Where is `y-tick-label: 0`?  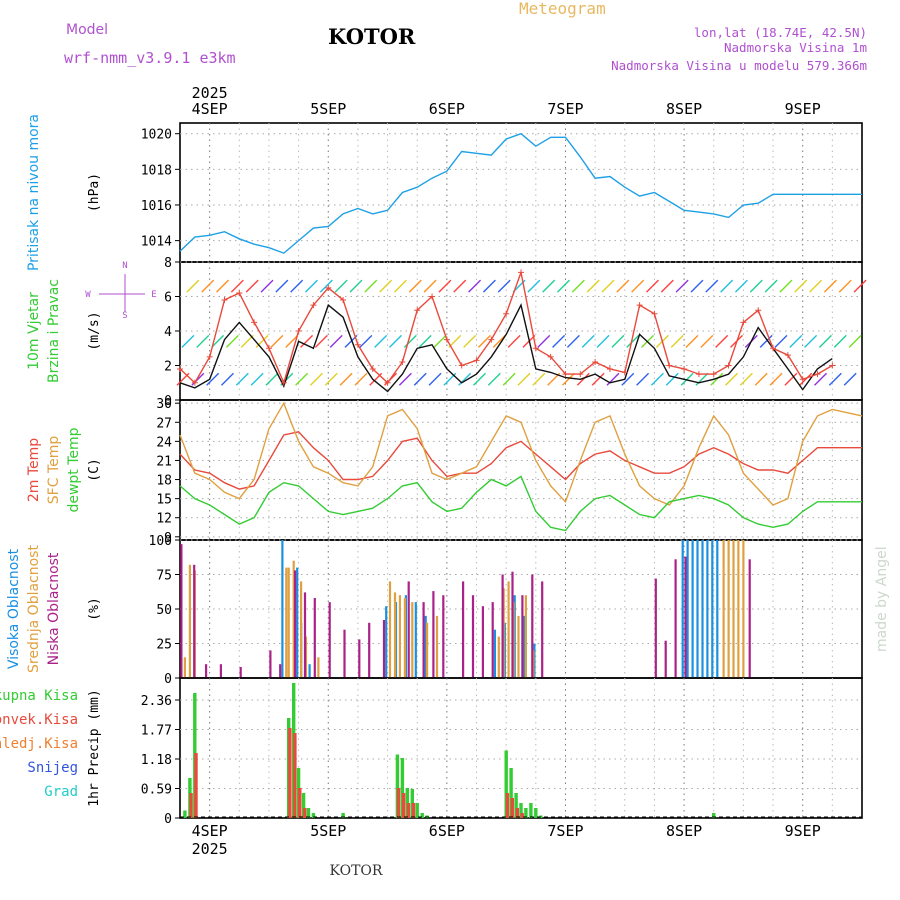
y-tick-label: 0 is located at coordinates (168, 401).